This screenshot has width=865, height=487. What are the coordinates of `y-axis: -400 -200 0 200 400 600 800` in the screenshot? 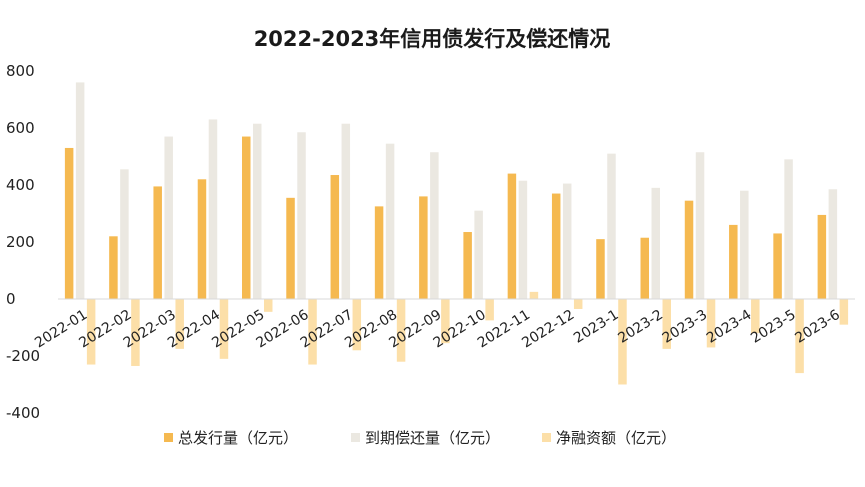 It's located at (23, 242).